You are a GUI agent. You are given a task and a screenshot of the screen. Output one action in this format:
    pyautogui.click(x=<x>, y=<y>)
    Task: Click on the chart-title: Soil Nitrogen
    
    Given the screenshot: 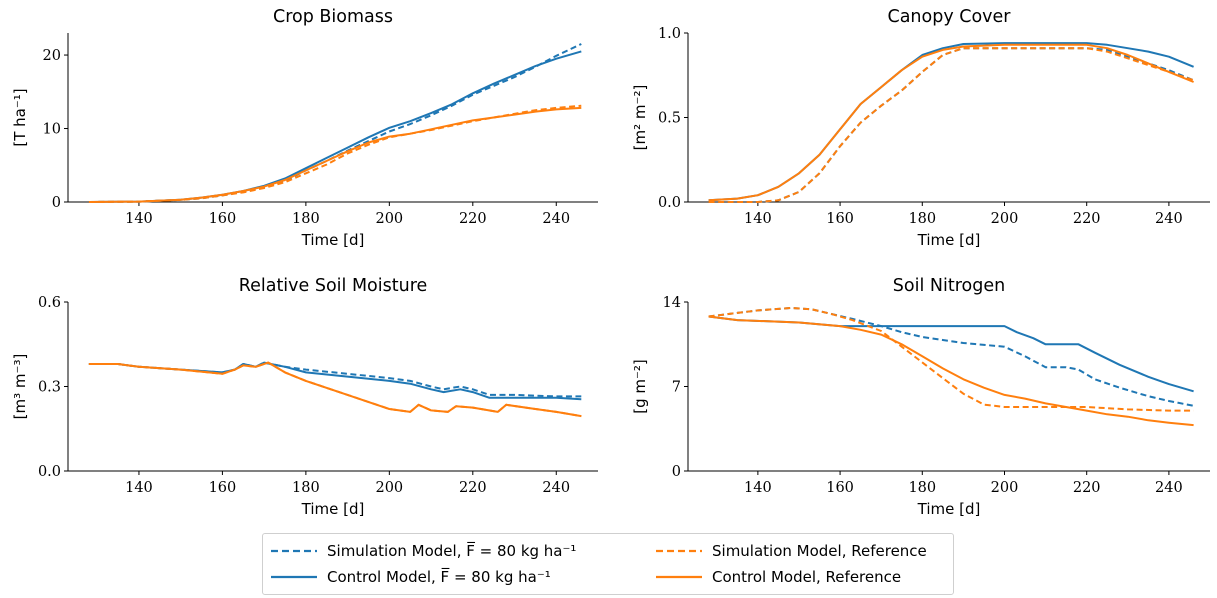 What is the action you would take?
    pyautogui.click(x=949, y=286)
    